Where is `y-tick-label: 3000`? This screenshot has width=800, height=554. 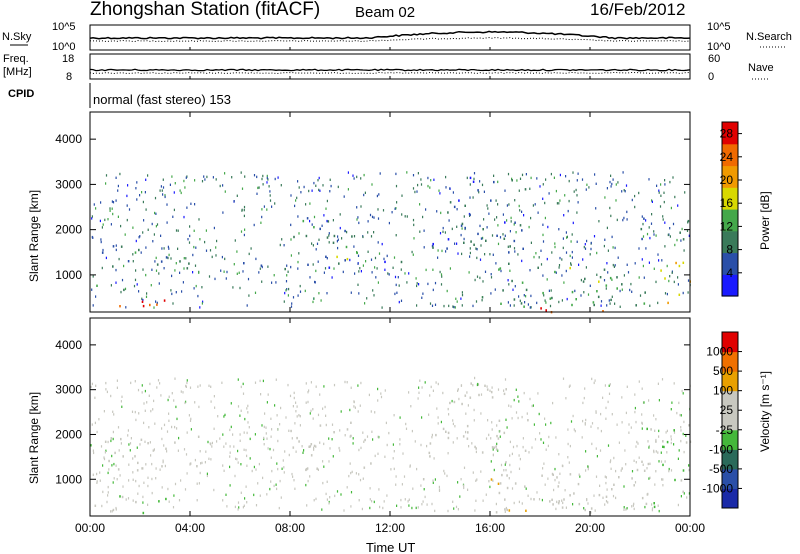
y-tick-label: 3000 is located at coordinates (68, 390).